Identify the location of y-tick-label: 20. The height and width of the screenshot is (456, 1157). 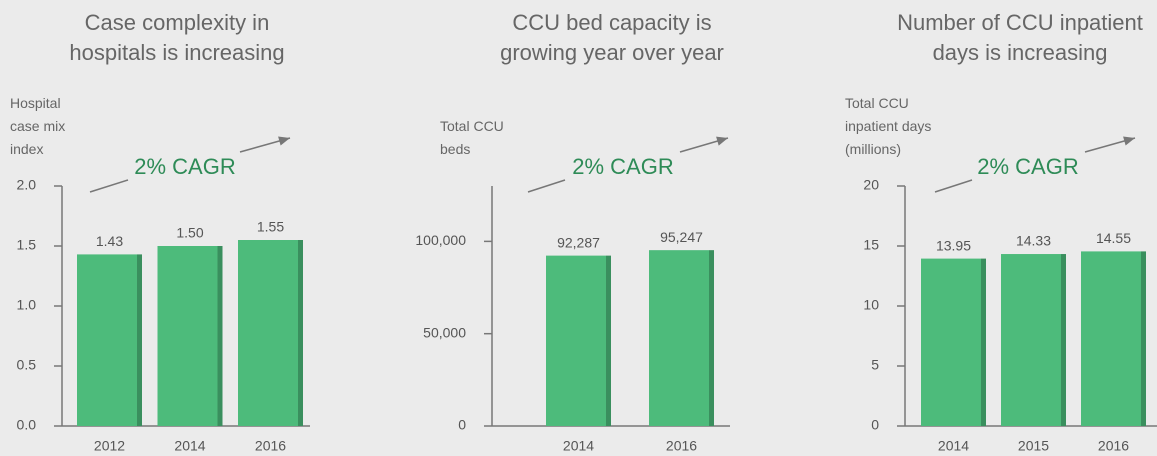
(871, 185).